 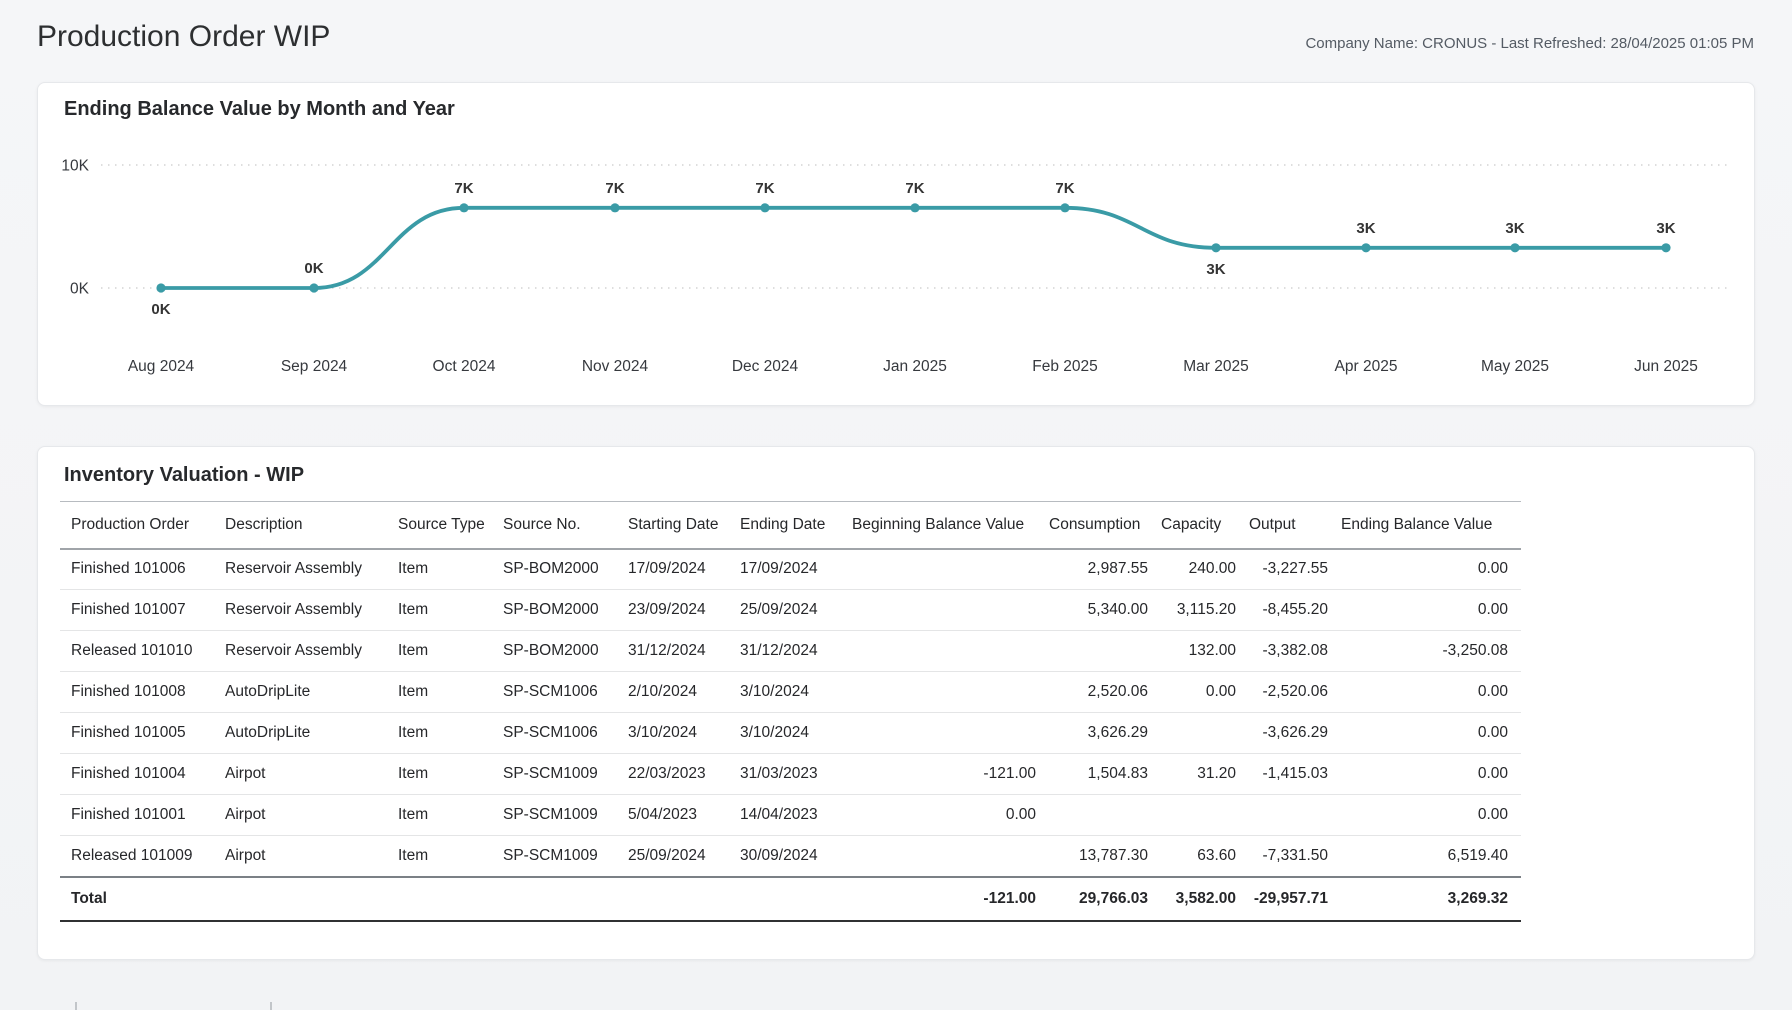 I want to click on table-cell: 3,115.20, so click(x=1206, y=609).